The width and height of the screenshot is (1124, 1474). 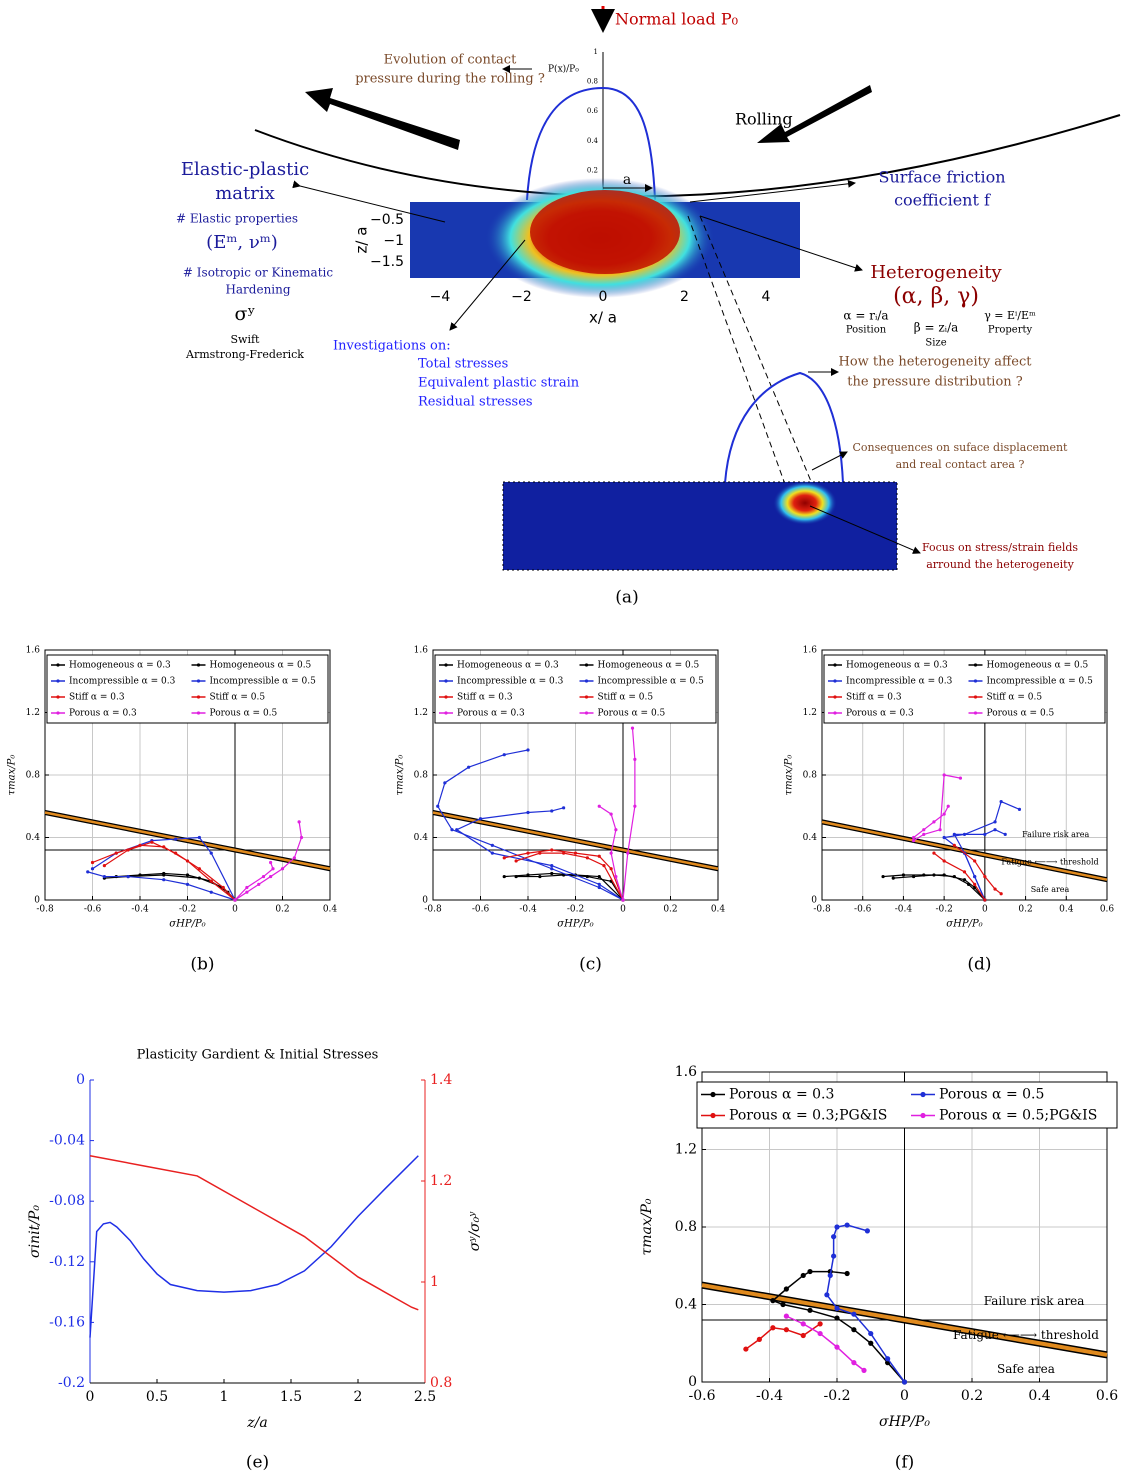 What do you see at coordinates (71, 1383) in the screenshot?
I see `y-tick-label: -0.2` at bounding box center [71, 1383].